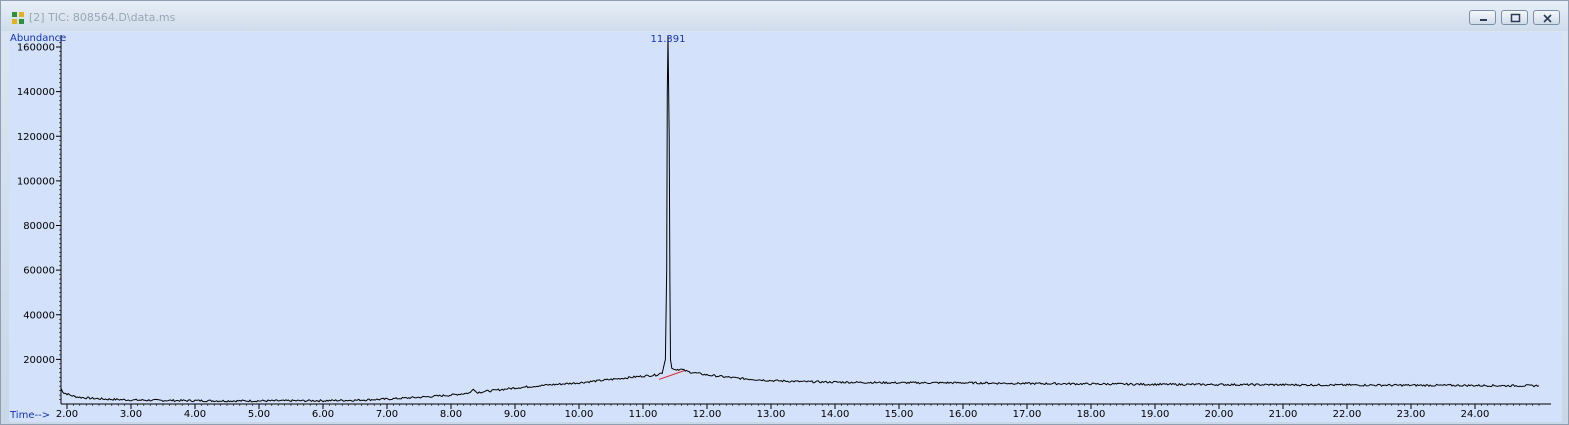 Image resolution: width=1569 pixels, height=425 pixels. I want to click on y-tick-label: 80000, so click(39, 226).